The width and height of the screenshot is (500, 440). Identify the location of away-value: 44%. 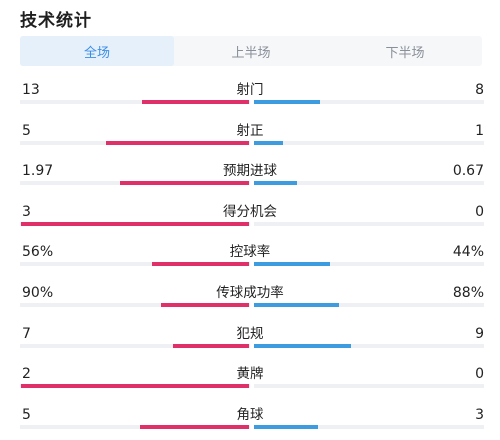
(468, 252).